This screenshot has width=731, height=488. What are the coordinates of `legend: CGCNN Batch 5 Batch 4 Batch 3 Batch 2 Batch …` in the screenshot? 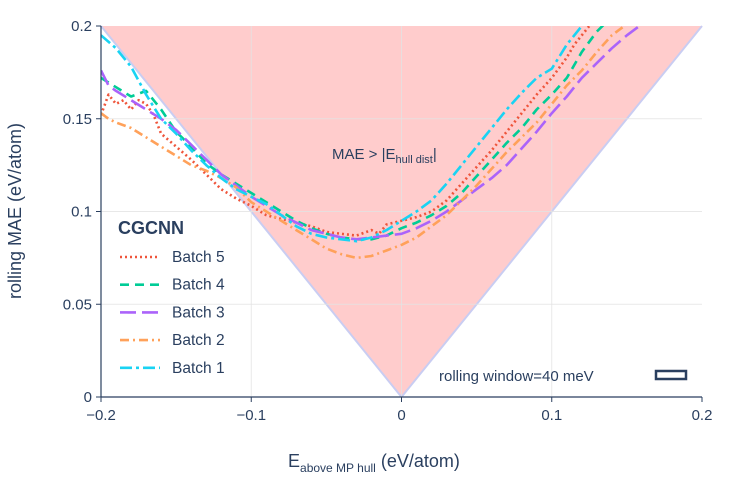 It's located at (171, 297).